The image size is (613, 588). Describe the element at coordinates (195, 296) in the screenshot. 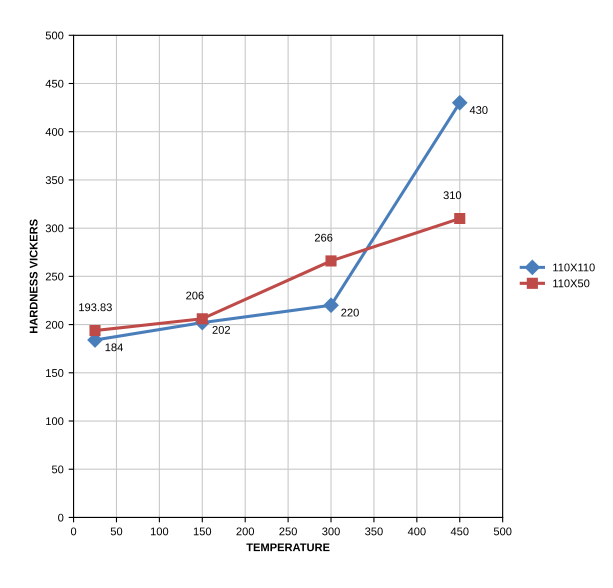

I see `data-label: 206` at that location.